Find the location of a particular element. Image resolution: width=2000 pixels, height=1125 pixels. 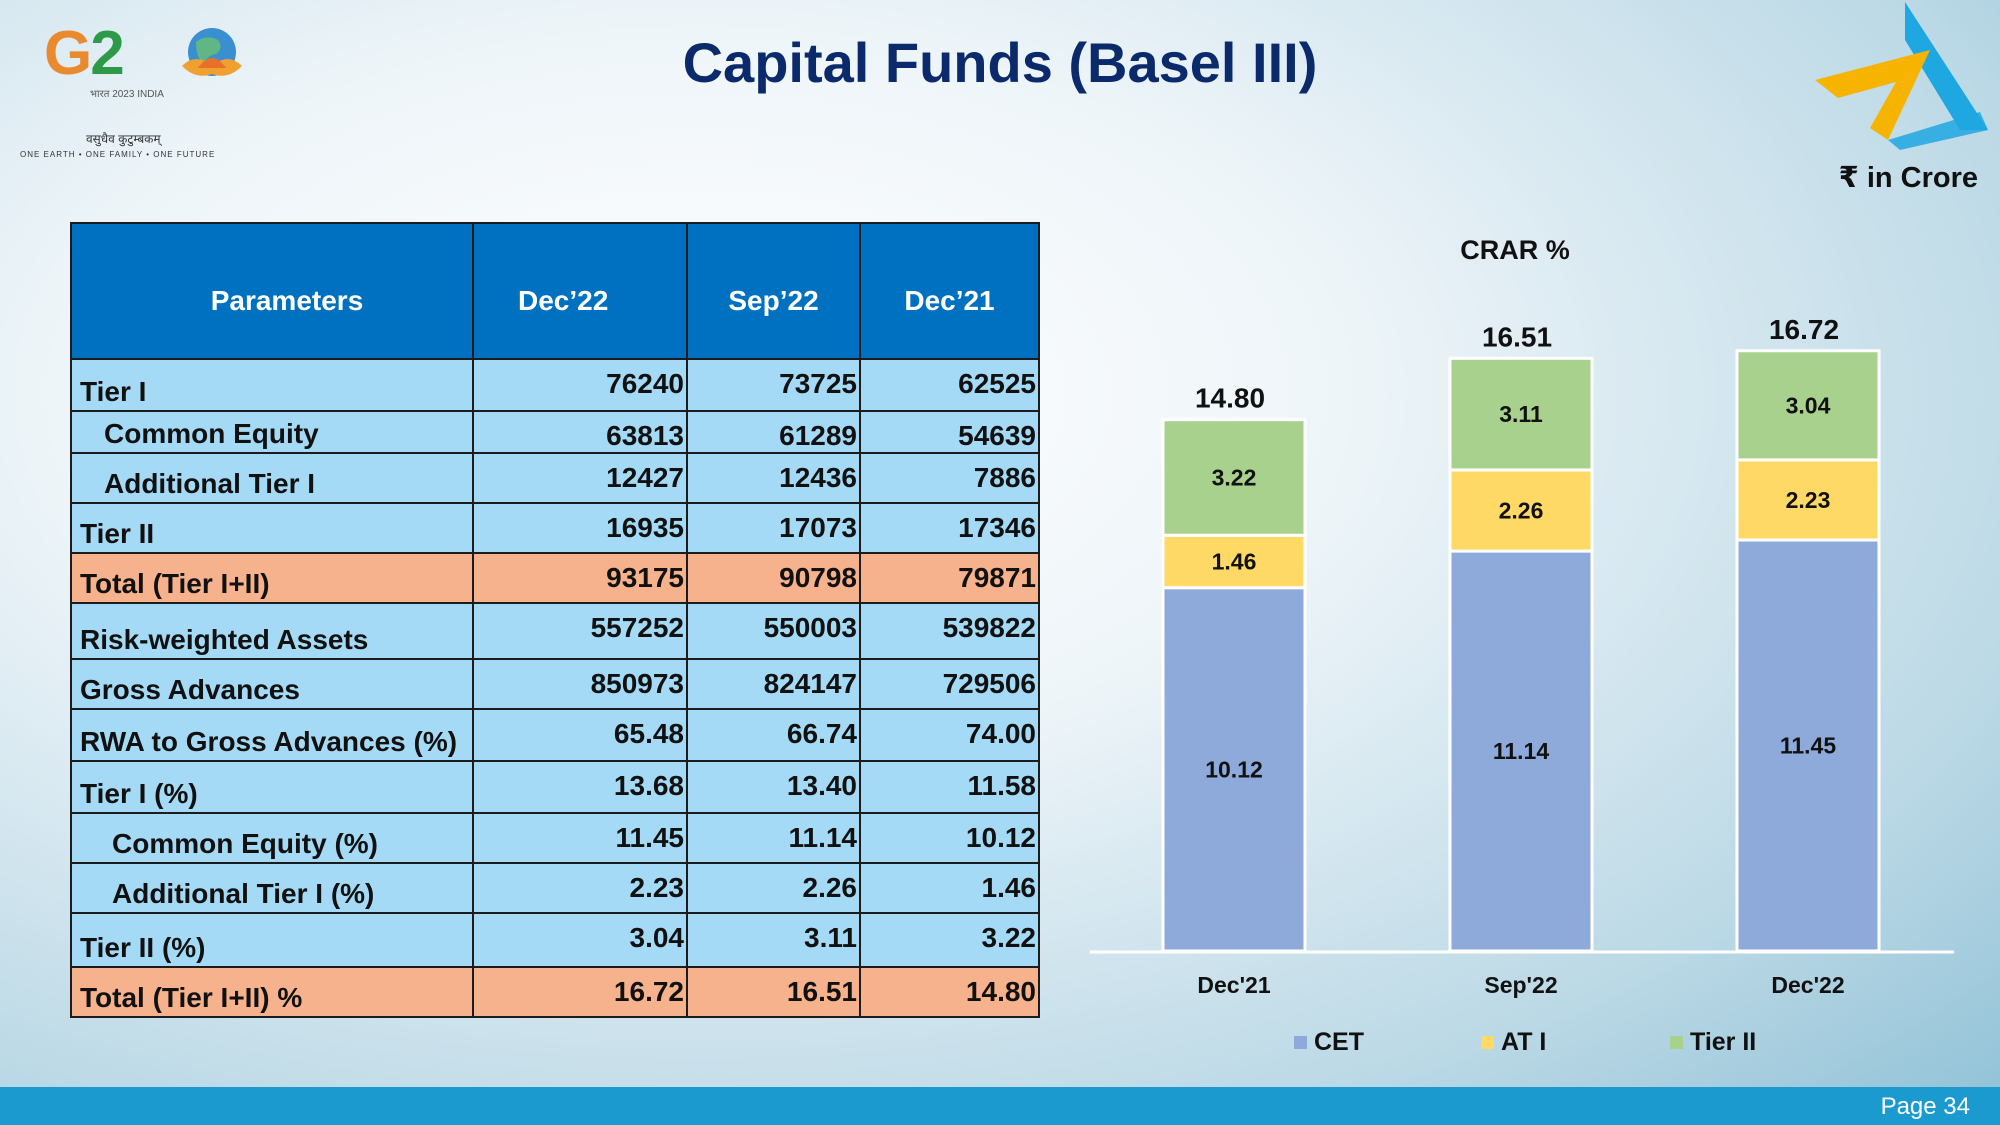

row-label: Tier II (%) is located at coordinates (272, 940).